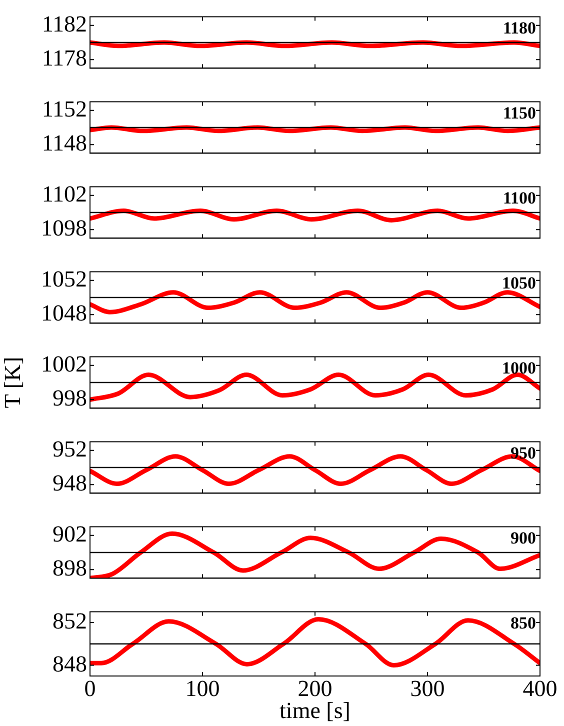  What do you see at coordinates (523, 623) in the screenshot?
I see `annotation: 850` at bounding box center [523, 623].